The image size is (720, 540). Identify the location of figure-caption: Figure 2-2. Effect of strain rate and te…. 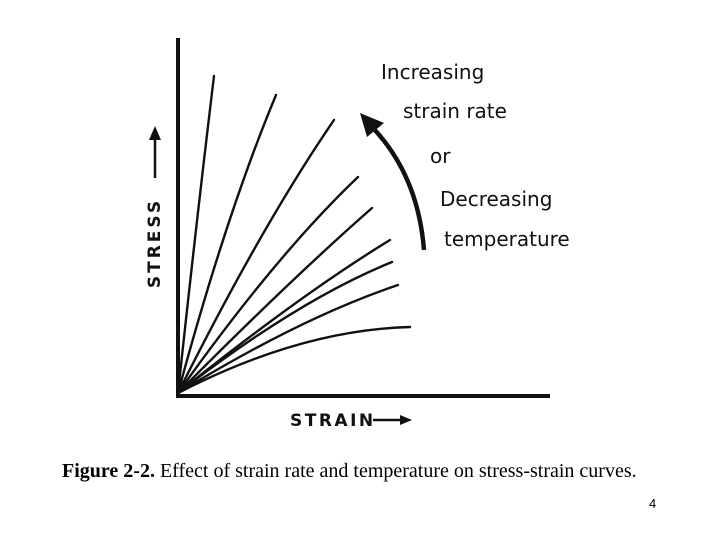
(352, 471).